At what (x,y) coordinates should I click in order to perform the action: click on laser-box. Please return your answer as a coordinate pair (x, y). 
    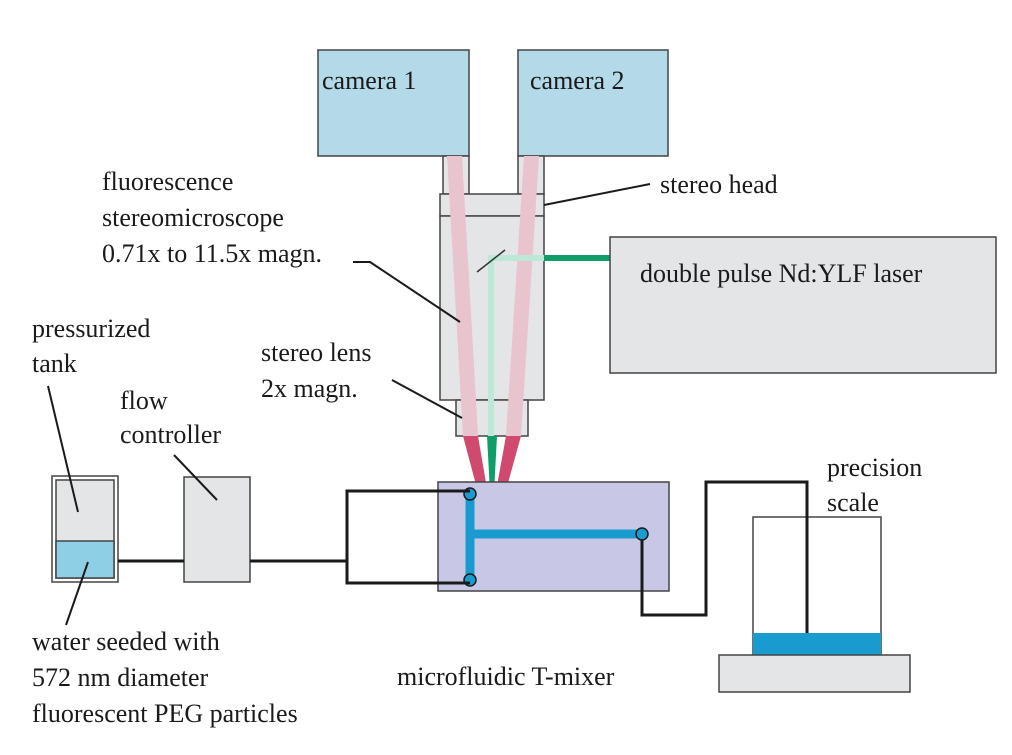
    Looking at the image, I should click on (803, 305).